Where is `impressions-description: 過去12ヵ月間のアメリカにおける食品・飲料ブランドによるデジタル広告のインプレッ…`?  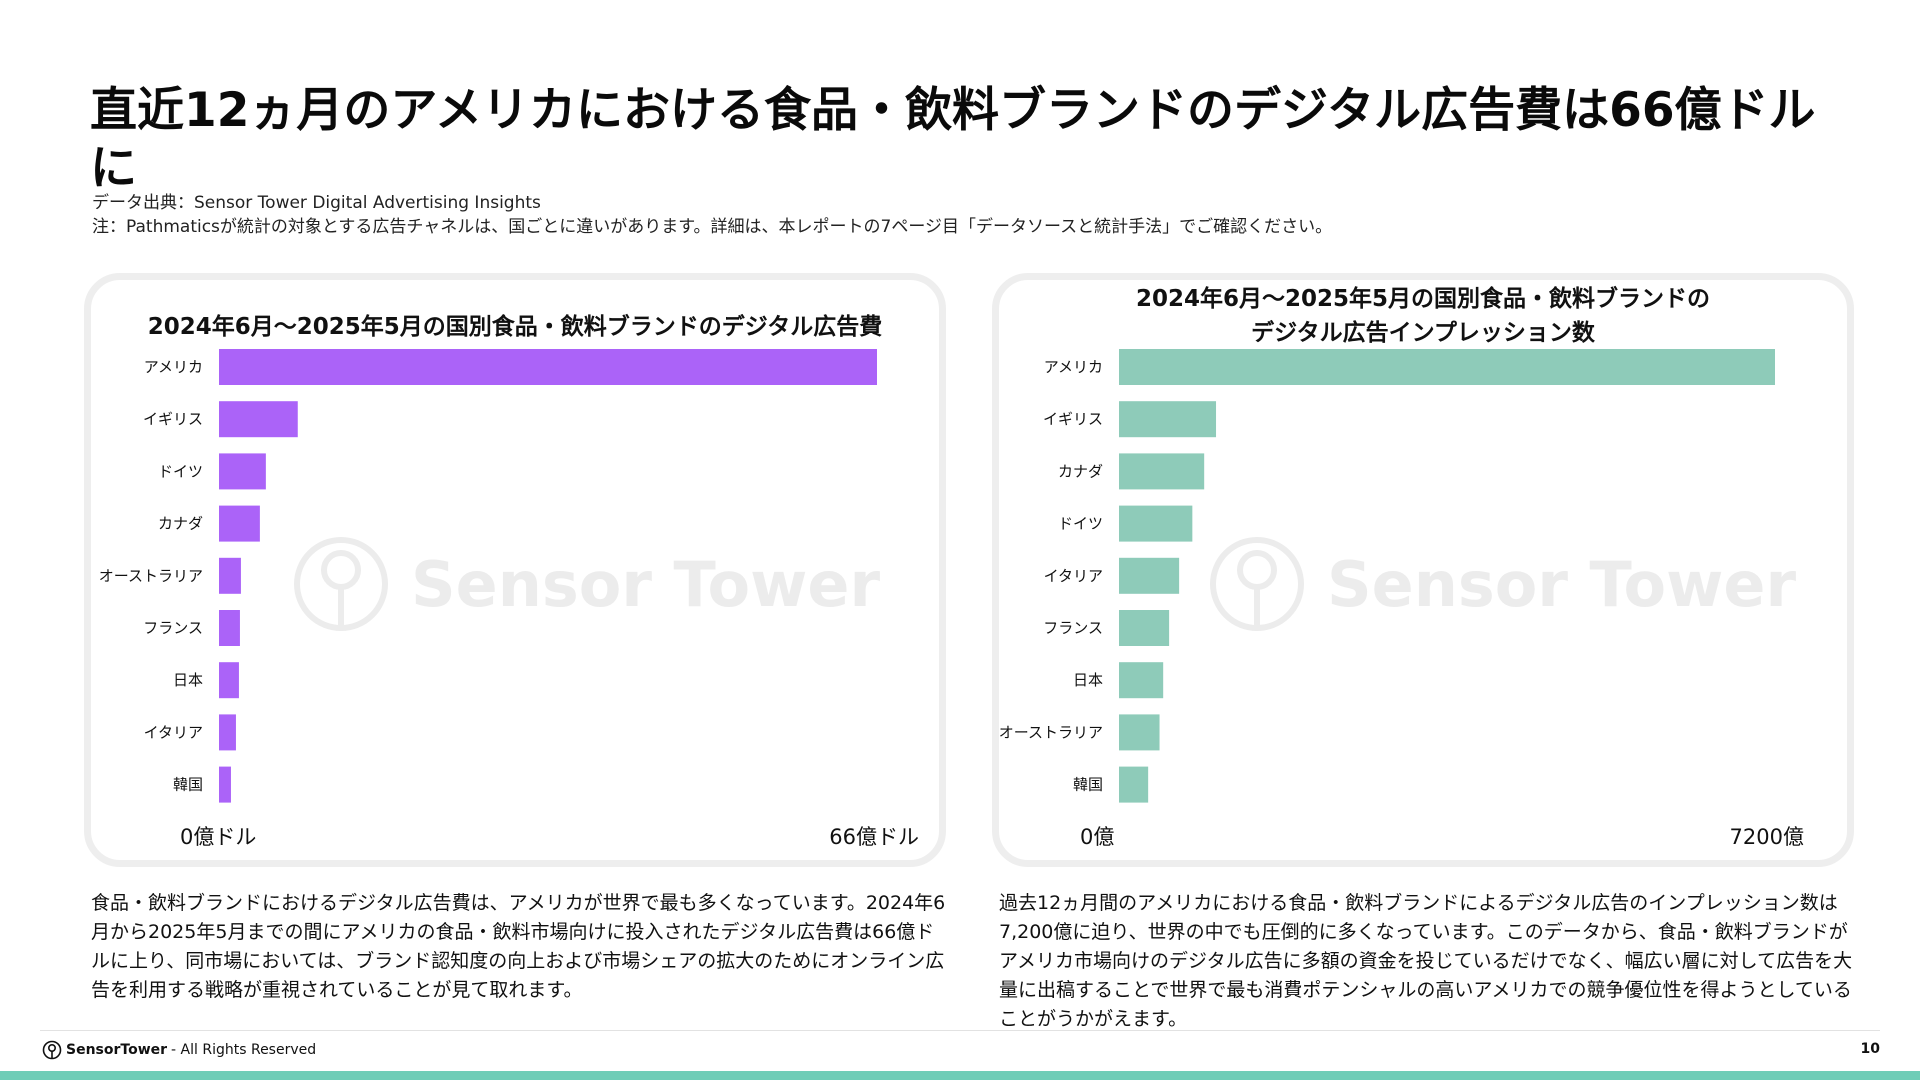
impressions-description: 過去12ヵ月間のアメリカにおける食品・飲料ブランドによるデジタル広告のインプレッ… is located at coordinates (1426, 961).